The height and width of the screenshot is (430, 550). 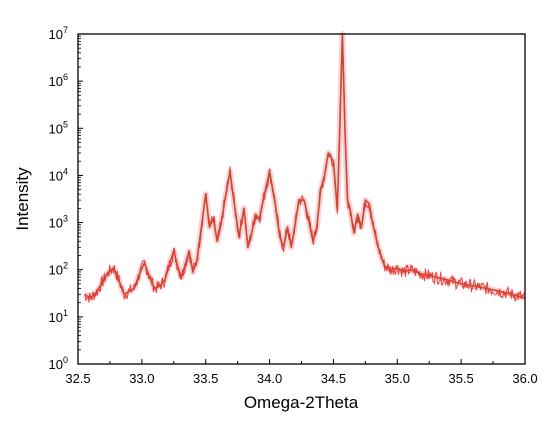 I want to click on y-tick-label: 10⁰, so click(x=58, y=363).